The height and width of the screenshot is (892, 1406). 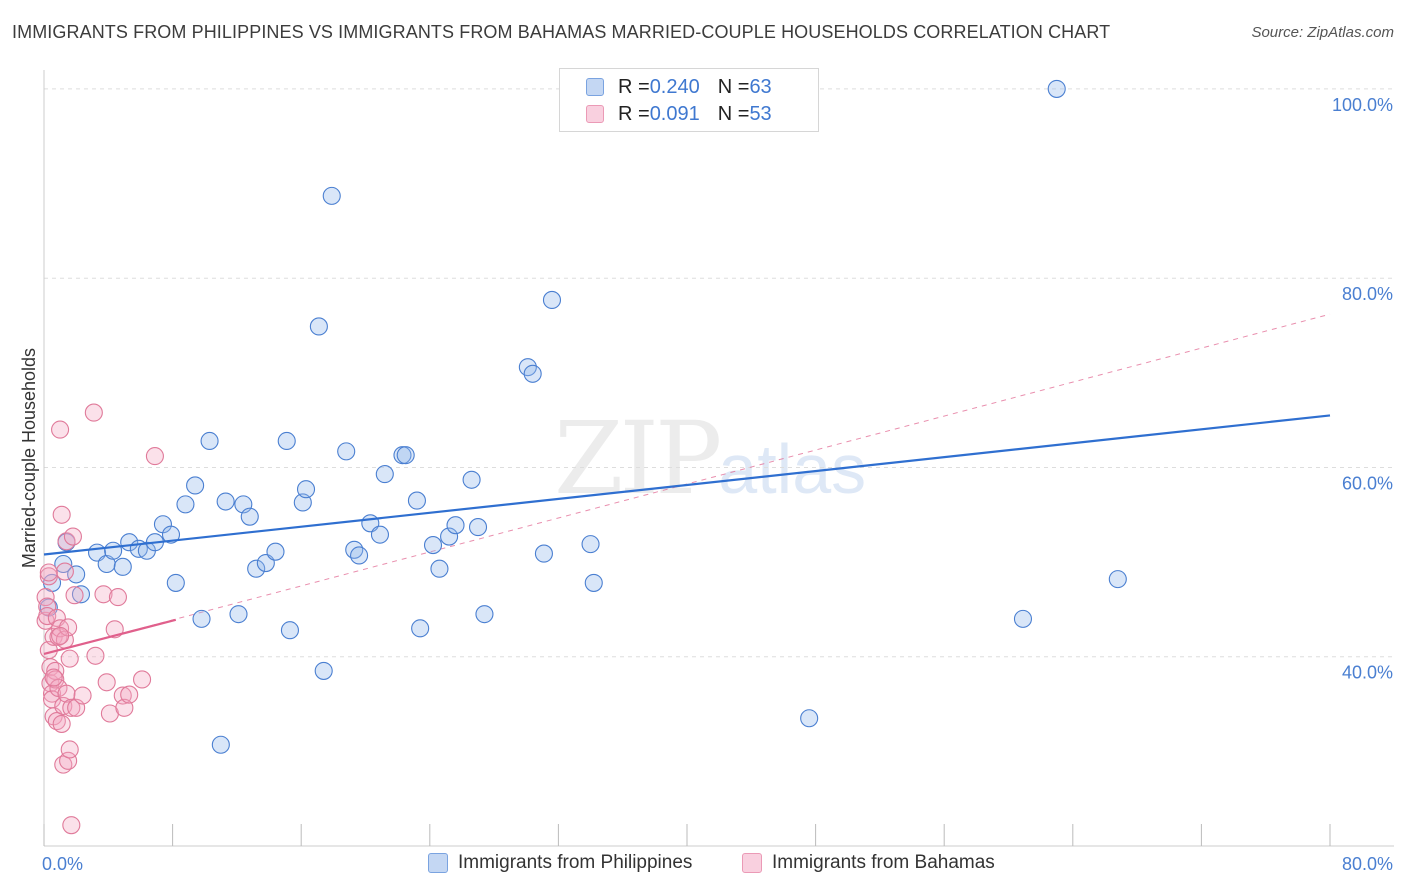 I want to click on correlation-legend: R = 0.240 N = 63 R = 0.091 N = 53, so click(x=689, y=100).